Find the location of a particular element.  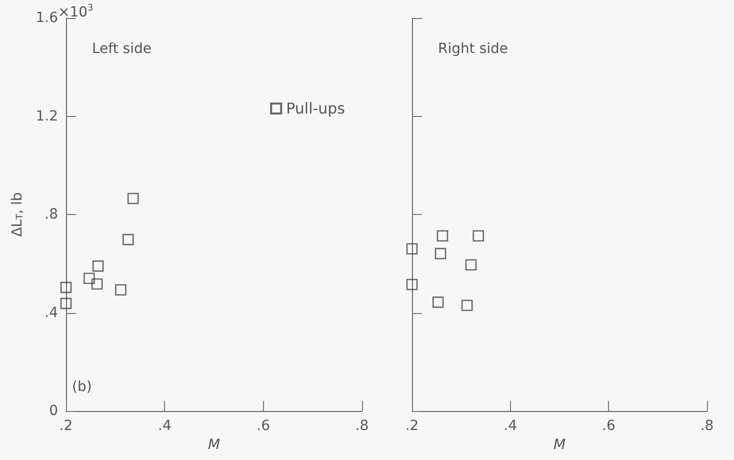

y-tick-label: .4 is located at coordinates (51, 312).